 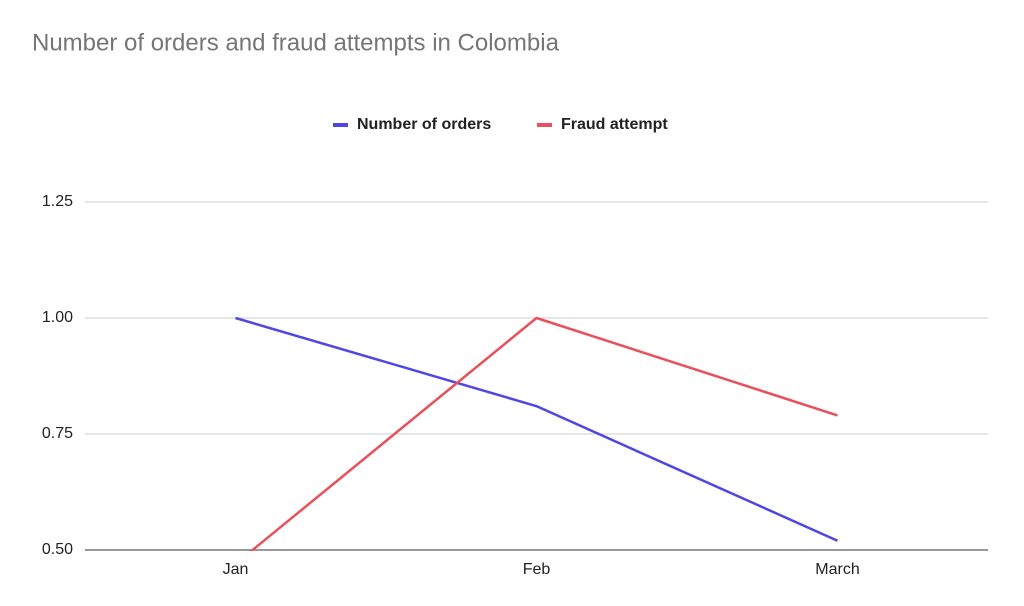 I want to click on y-tick-label: 1.25, so click(x=57, y=201).